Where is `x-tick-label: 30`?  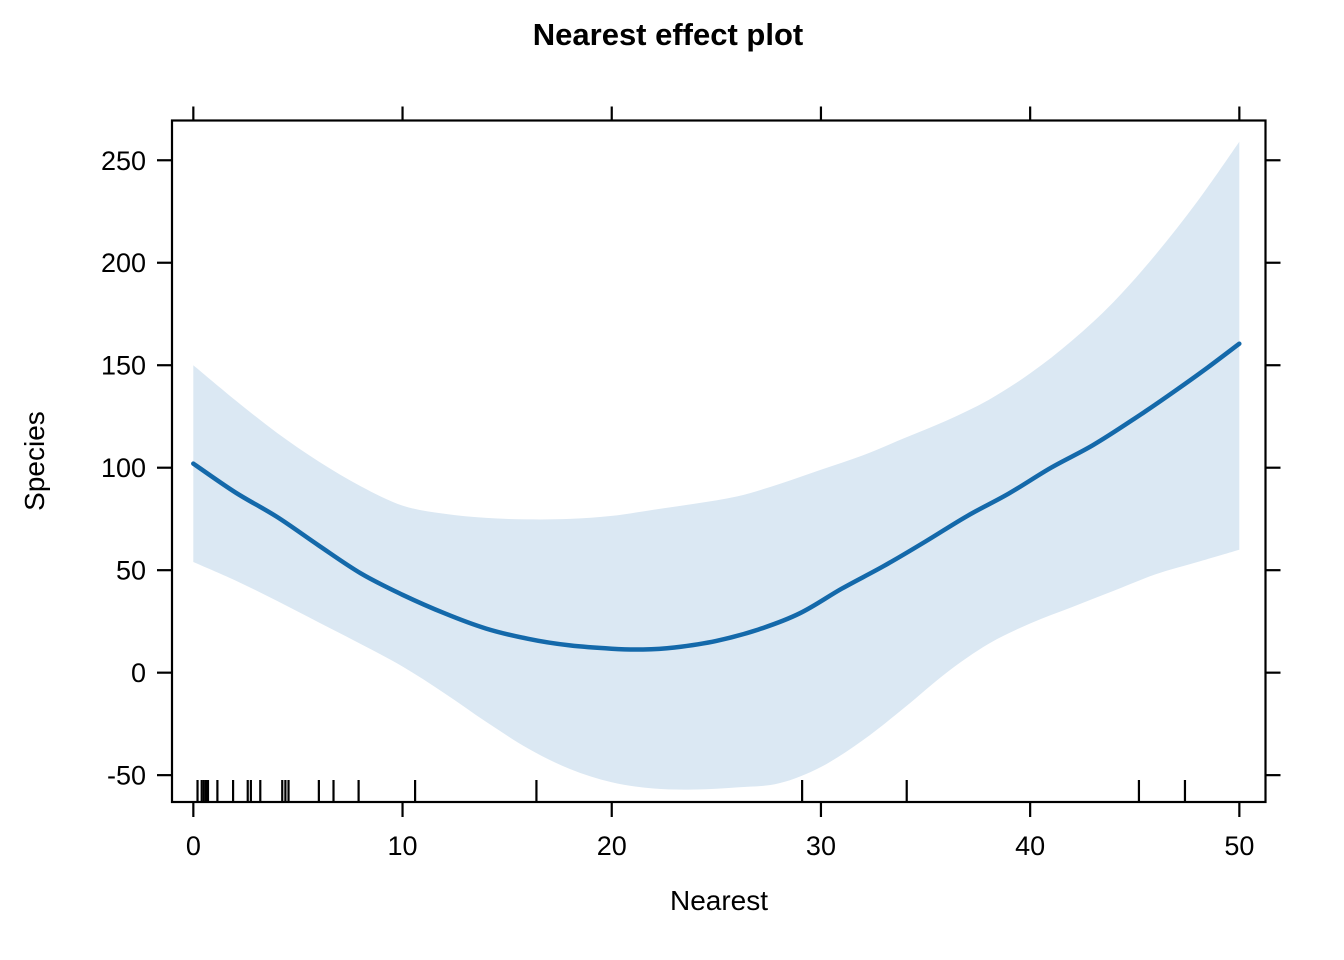
x-tick-label: 30 is located at coordinates (821, 846).